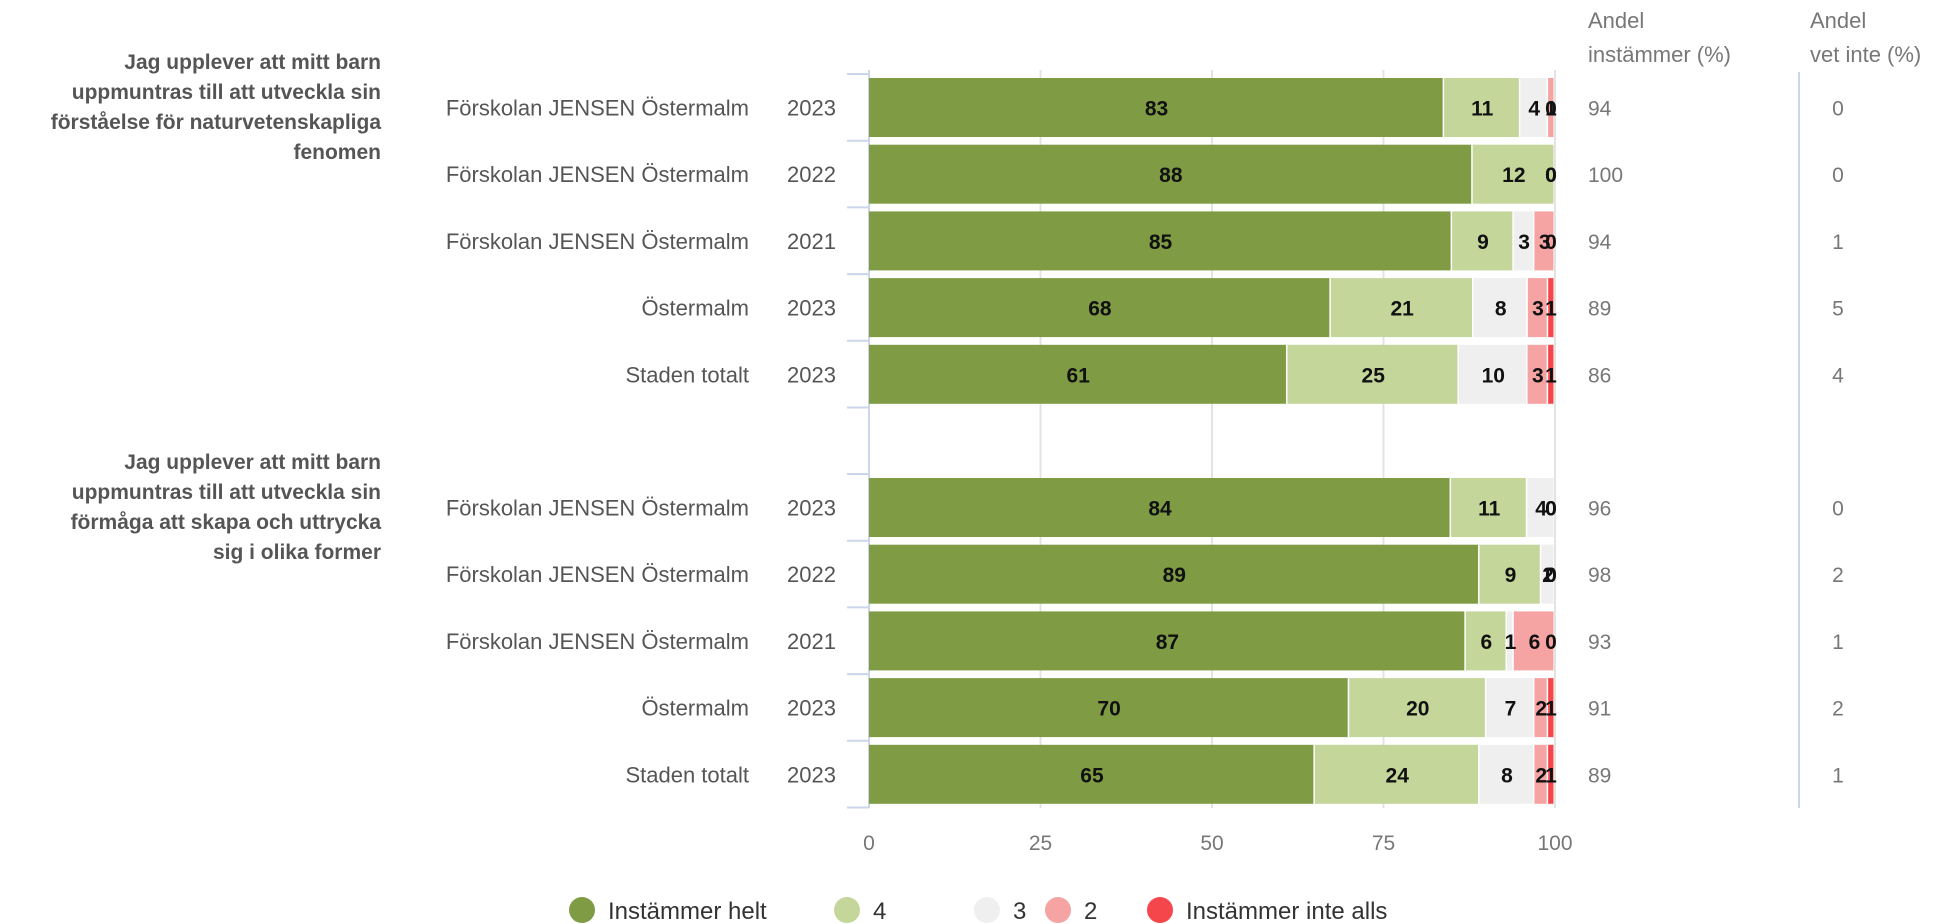  I want to click on segment-value-label: 4, so click(1534, 109).